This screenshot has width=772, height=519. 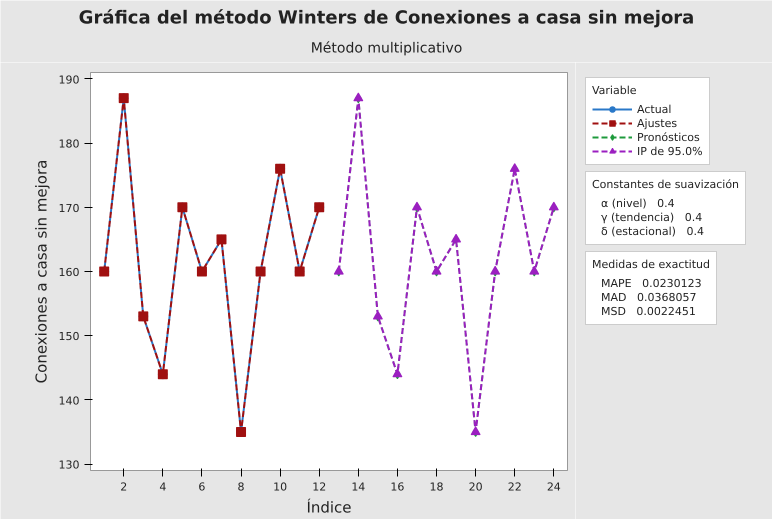 I want to click on y-tick-label: 190, so click(x=69, y=79).